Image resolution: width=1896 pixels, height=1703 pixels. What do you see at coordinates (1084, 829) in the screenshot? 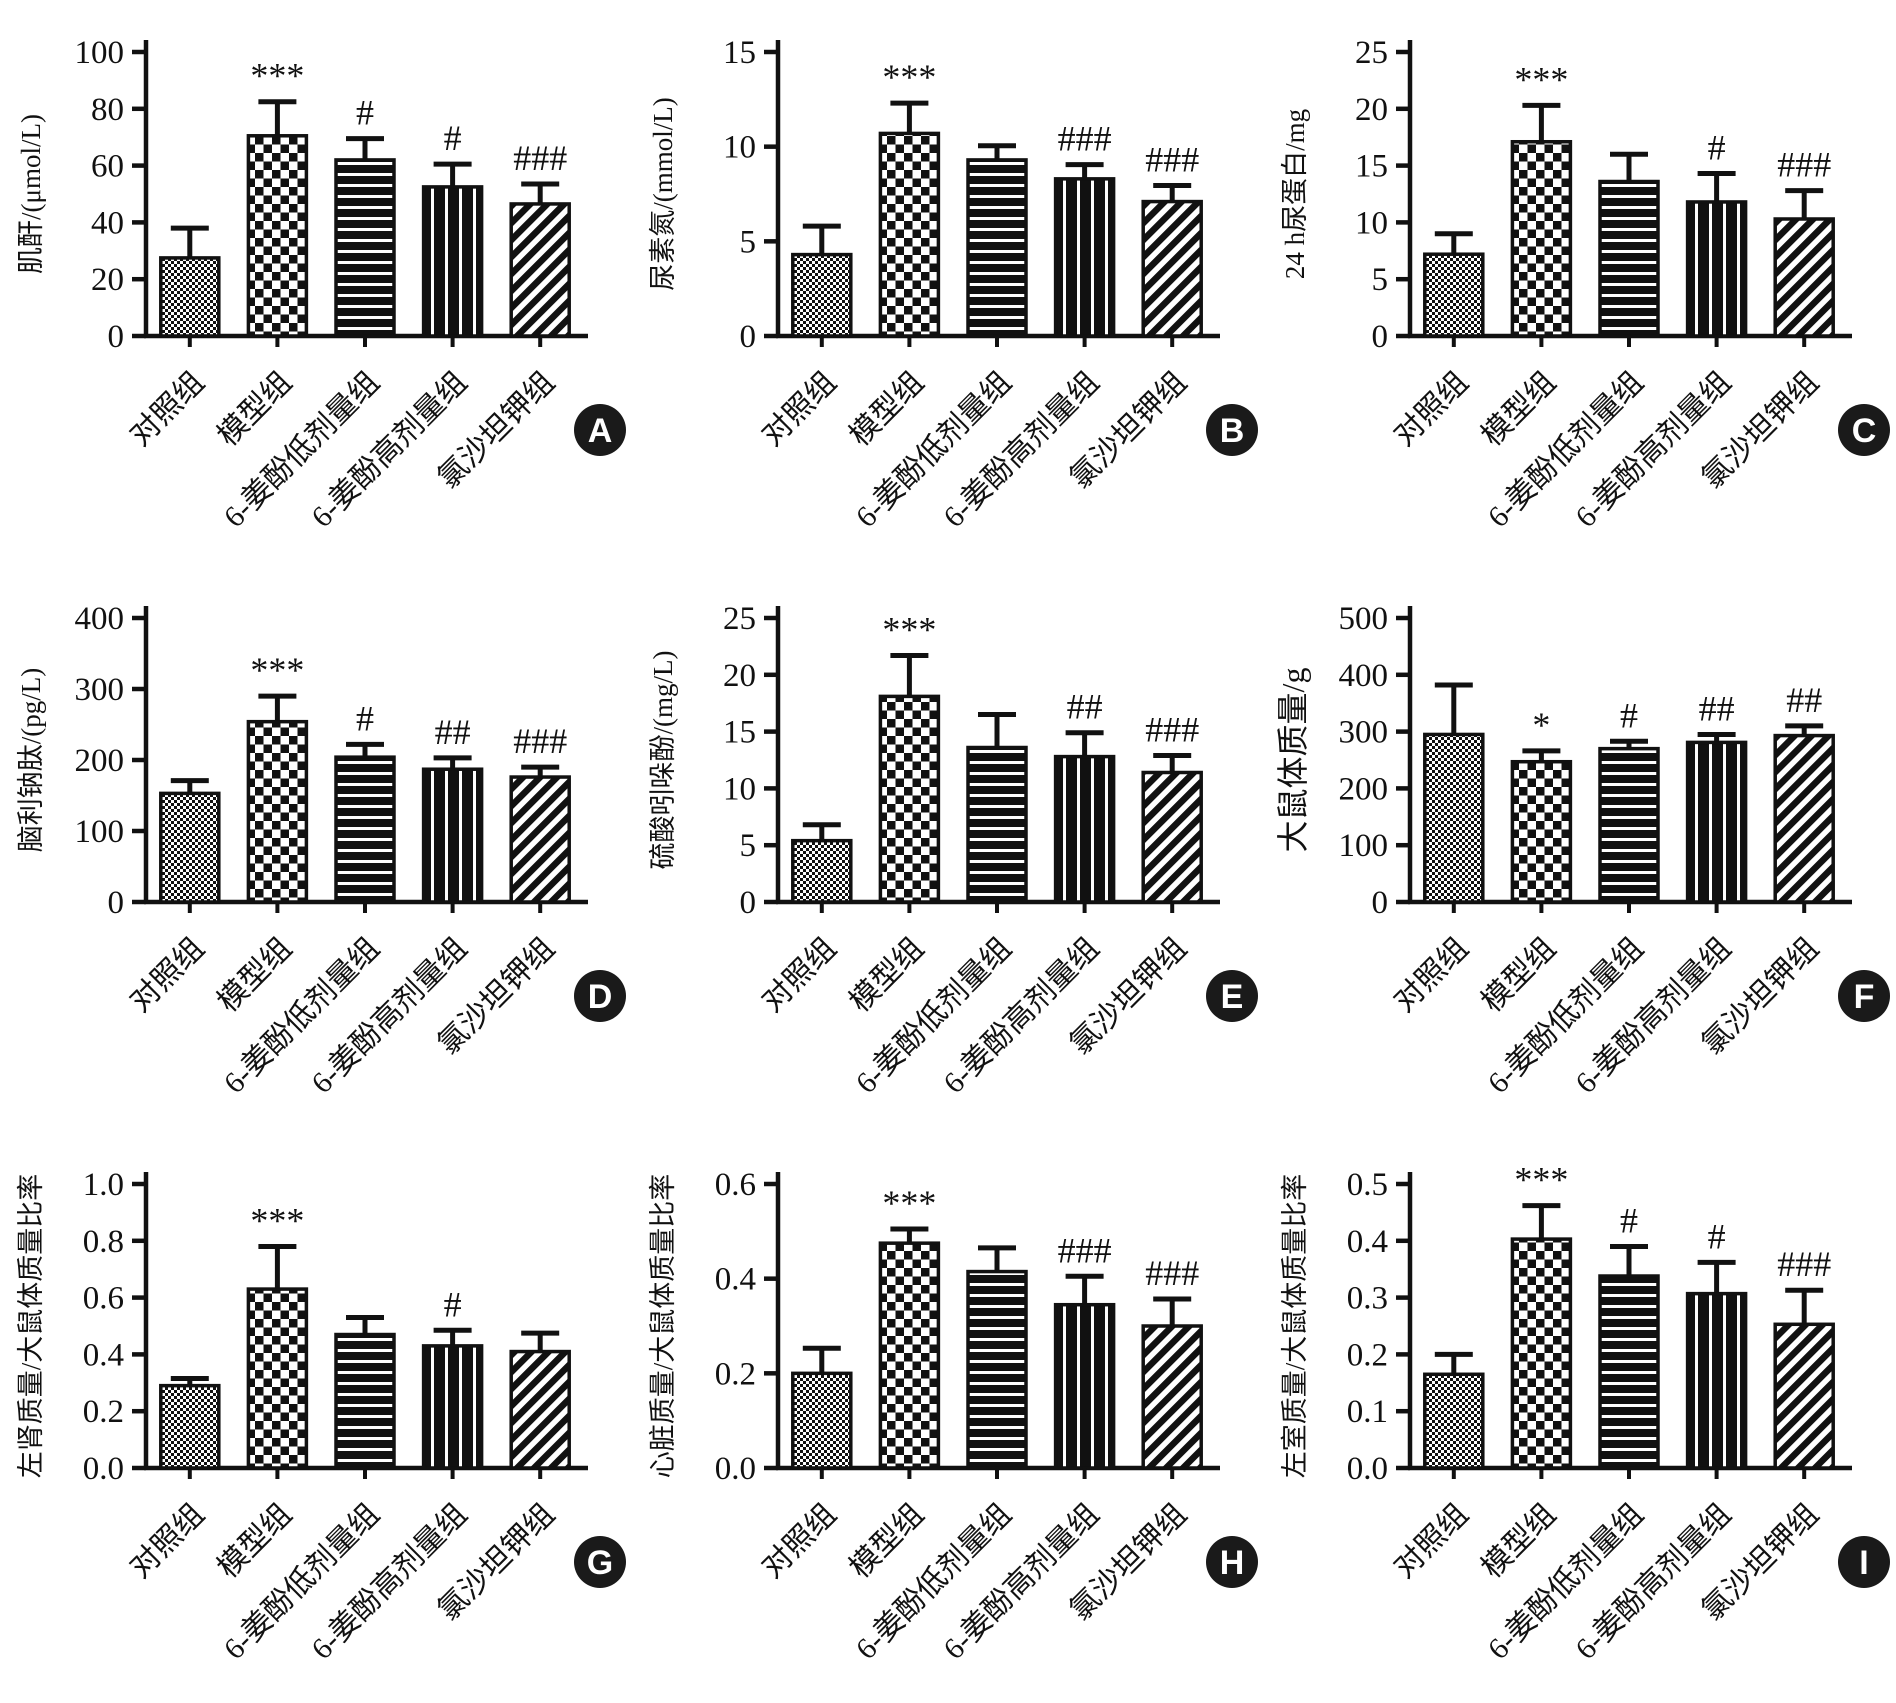
I see `bar-E-6-姜酚高剂量组` at bounding box center [1084, 829].